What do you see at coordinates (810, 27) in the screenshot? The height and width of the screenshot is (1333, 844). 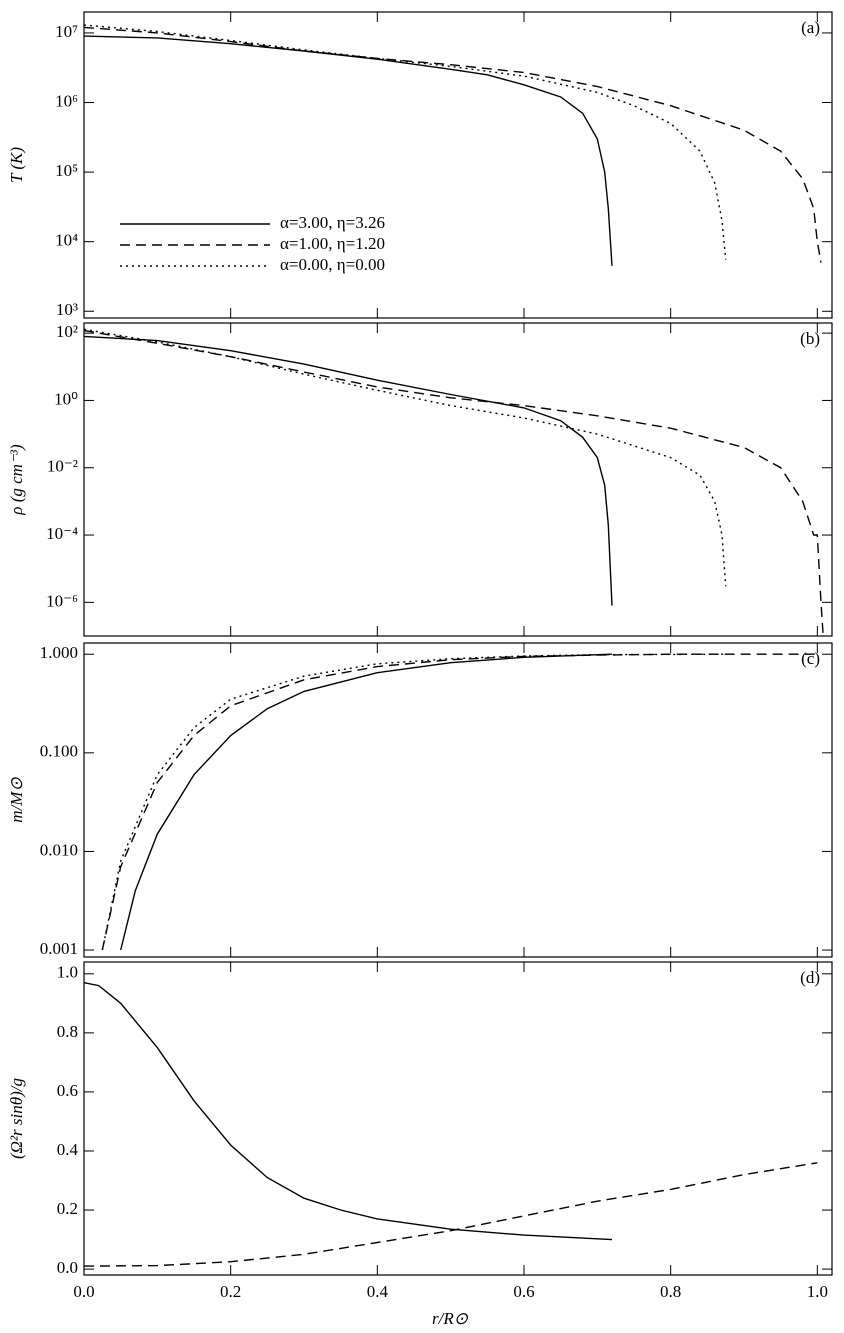 I see `panel-label: (a)` at bounding box center [810, 27].